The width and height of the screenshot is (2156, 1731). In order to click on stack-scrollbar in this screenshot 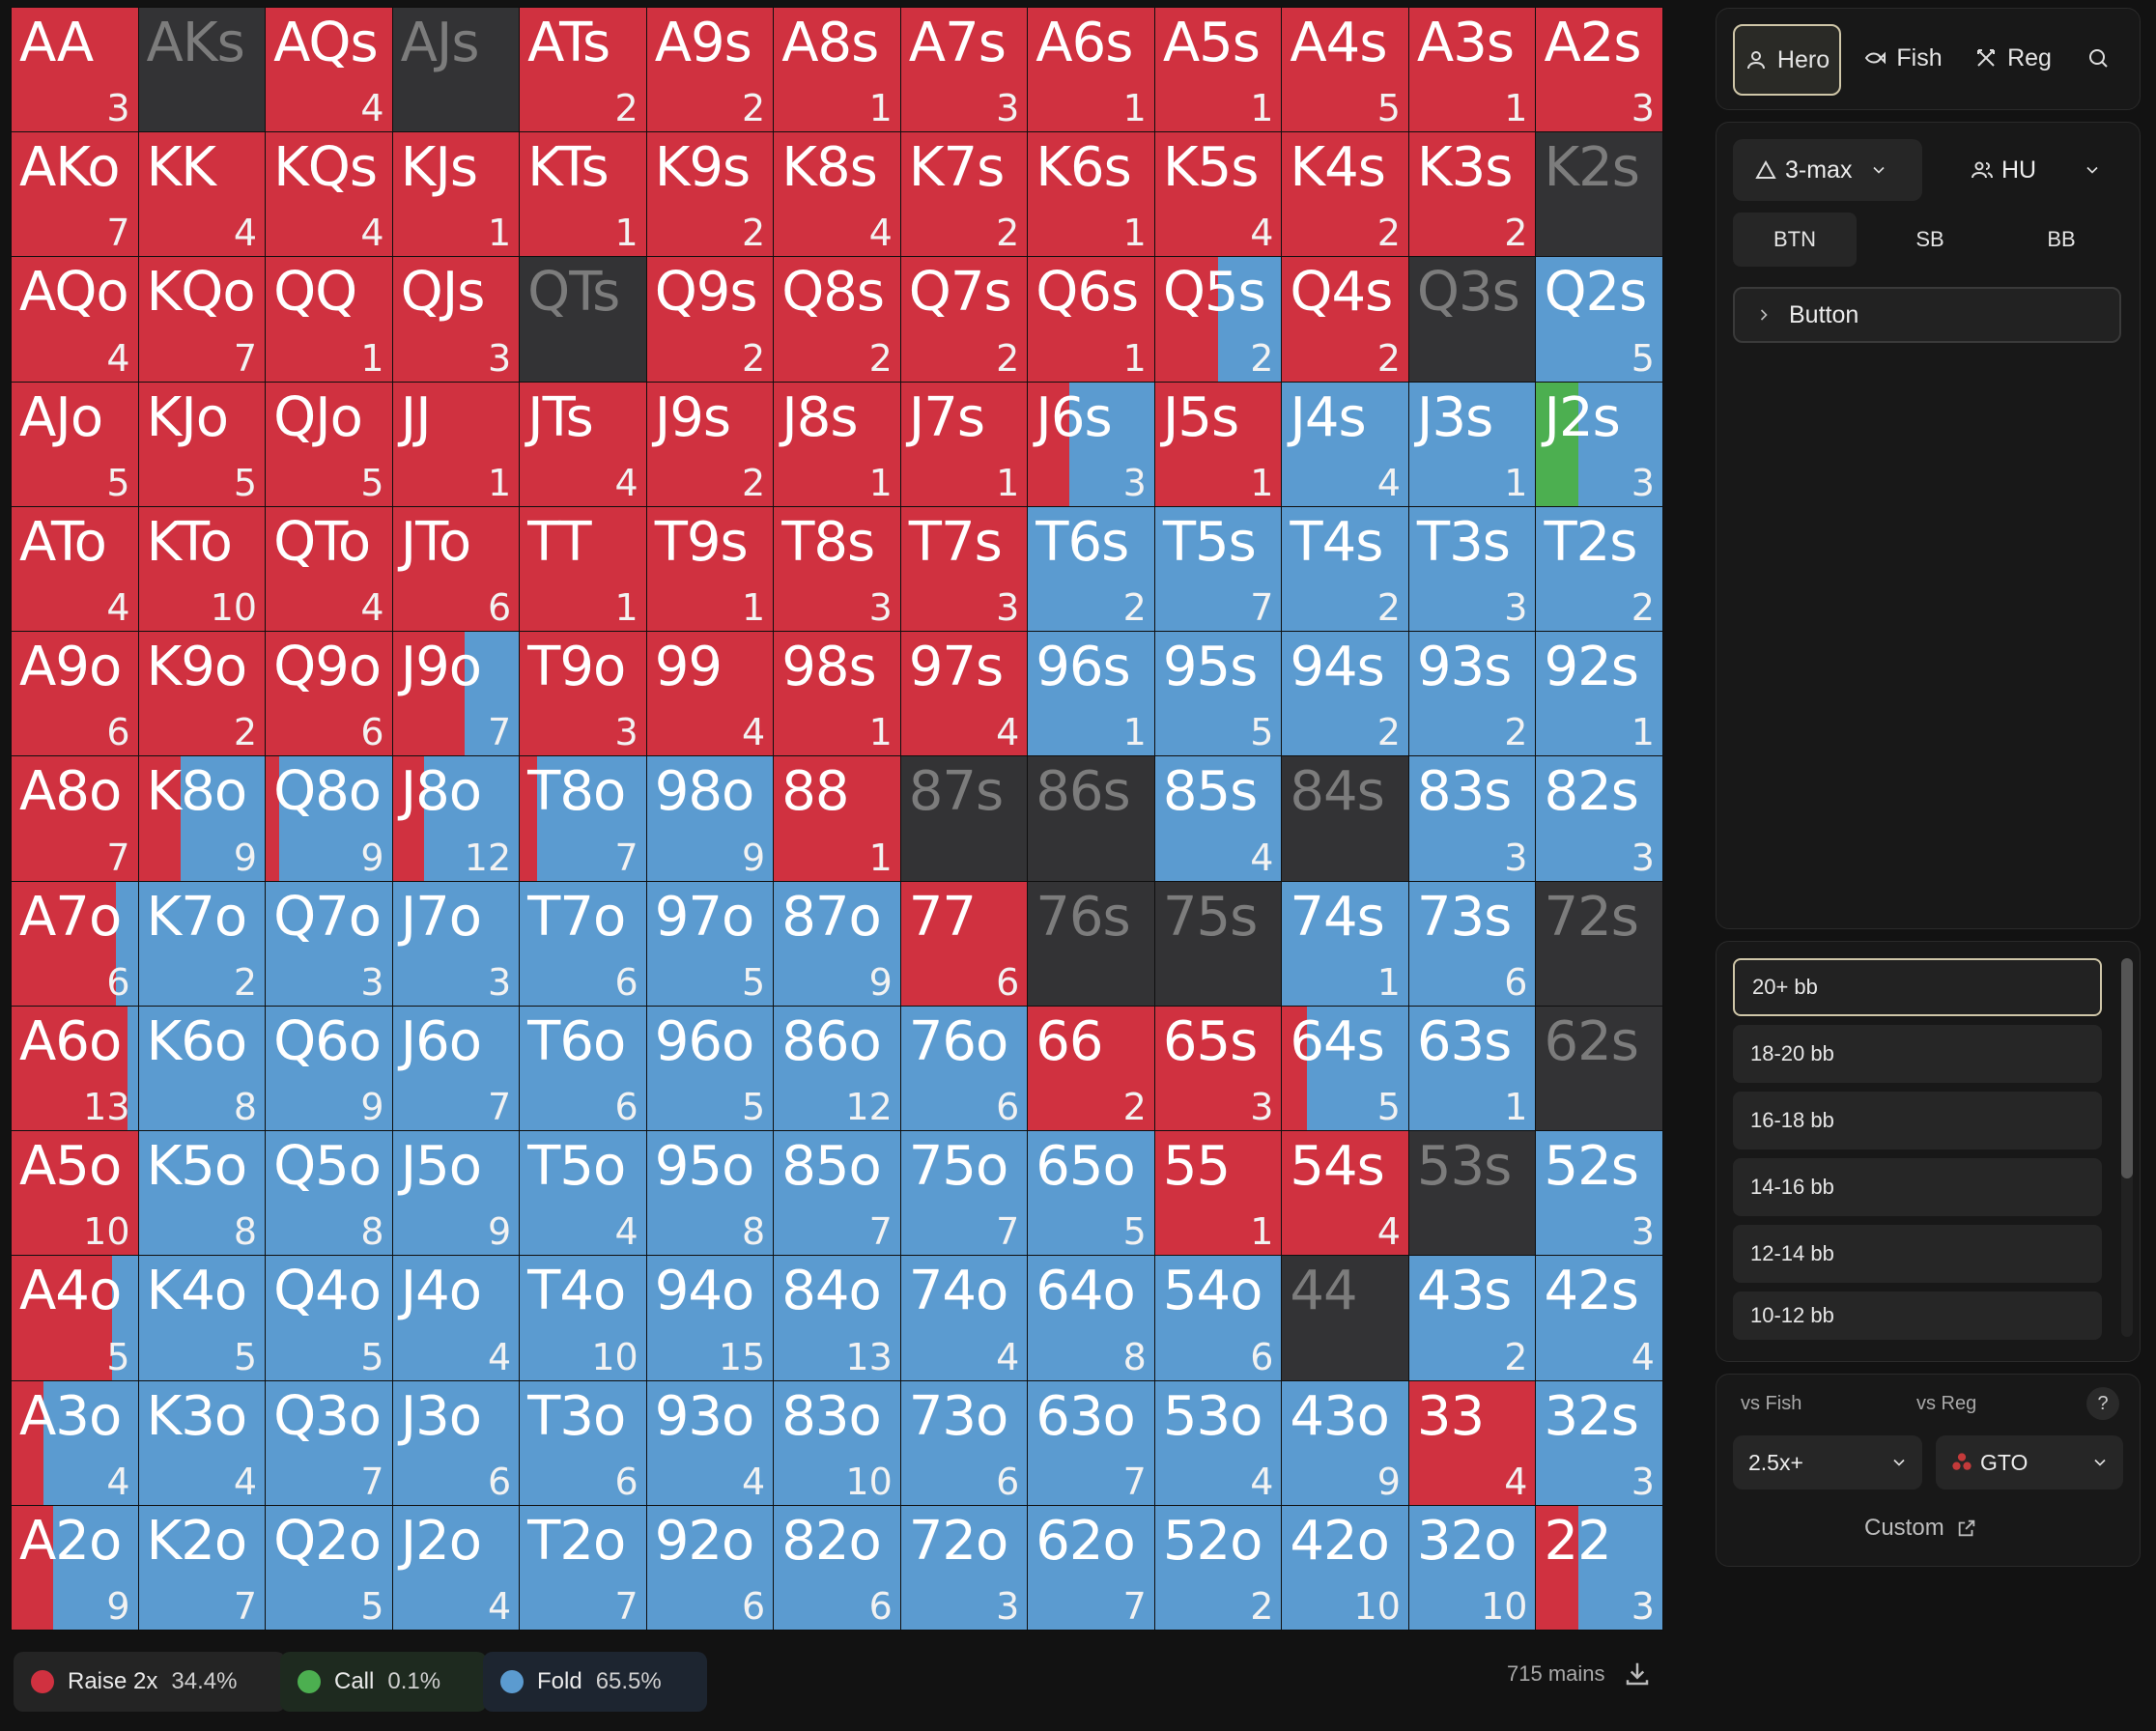, I will do `click(2127, 1147)`.